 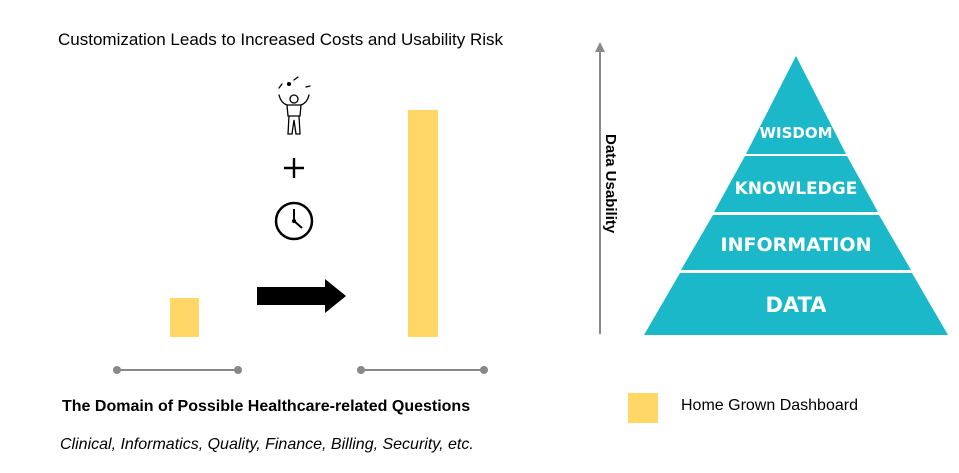 What do you see at coordinates (795, 133) in the screenshot?
I see `pyramid-label-wisdom: WISDOM` at bounding box center [795, 133].